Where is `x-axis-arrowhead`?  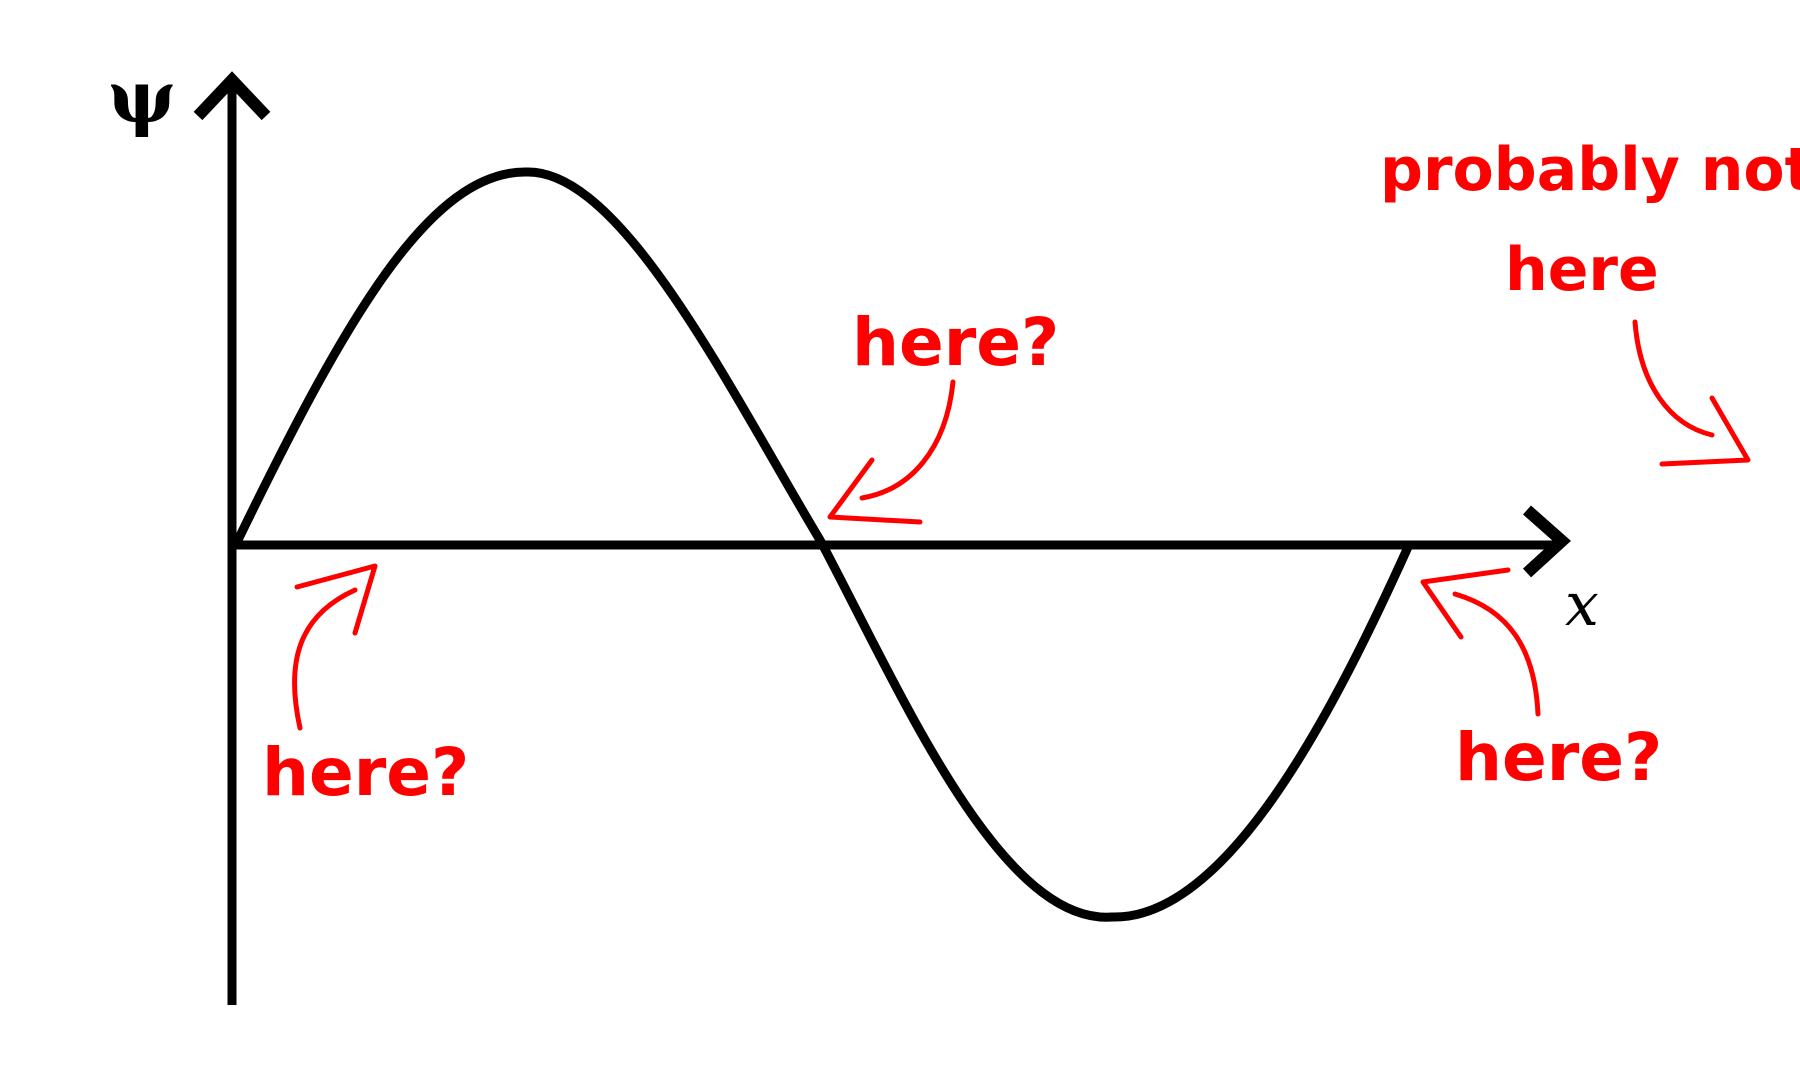
x-axis-arrowhead is located at coordinates (1546, 541).